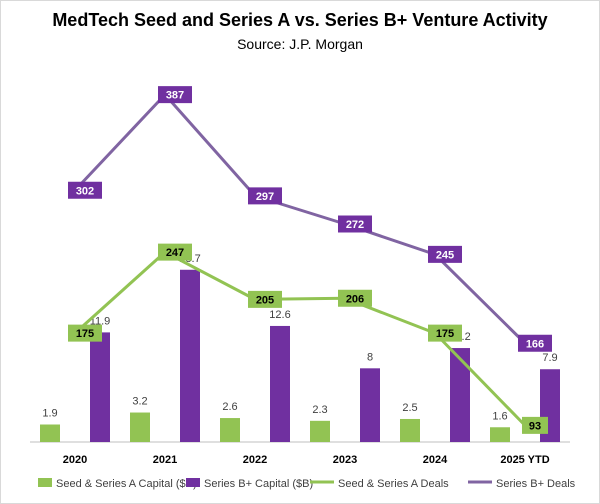 The image size is (600, 504). I want to click on legend-label: Seed & Series A Deals, so click(393, 484).